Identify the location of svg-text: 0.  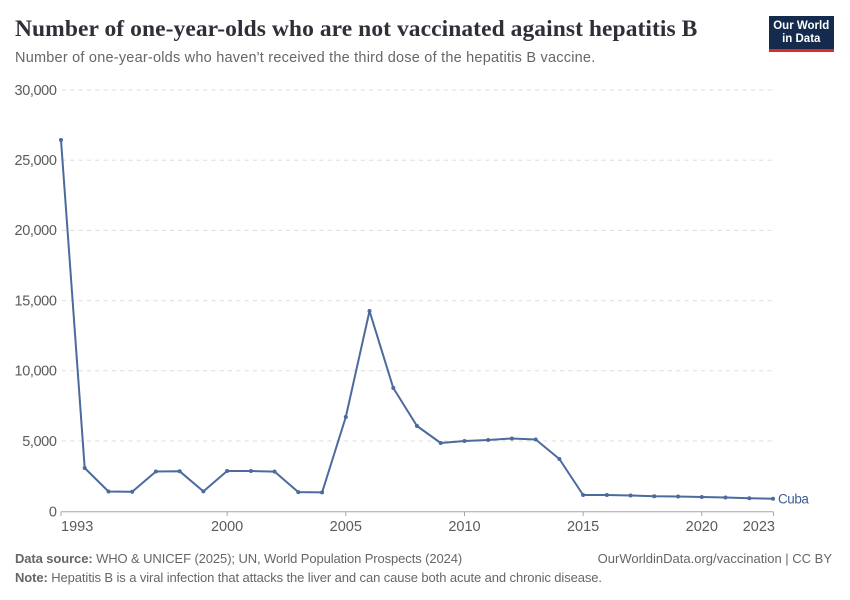
(53, 513).